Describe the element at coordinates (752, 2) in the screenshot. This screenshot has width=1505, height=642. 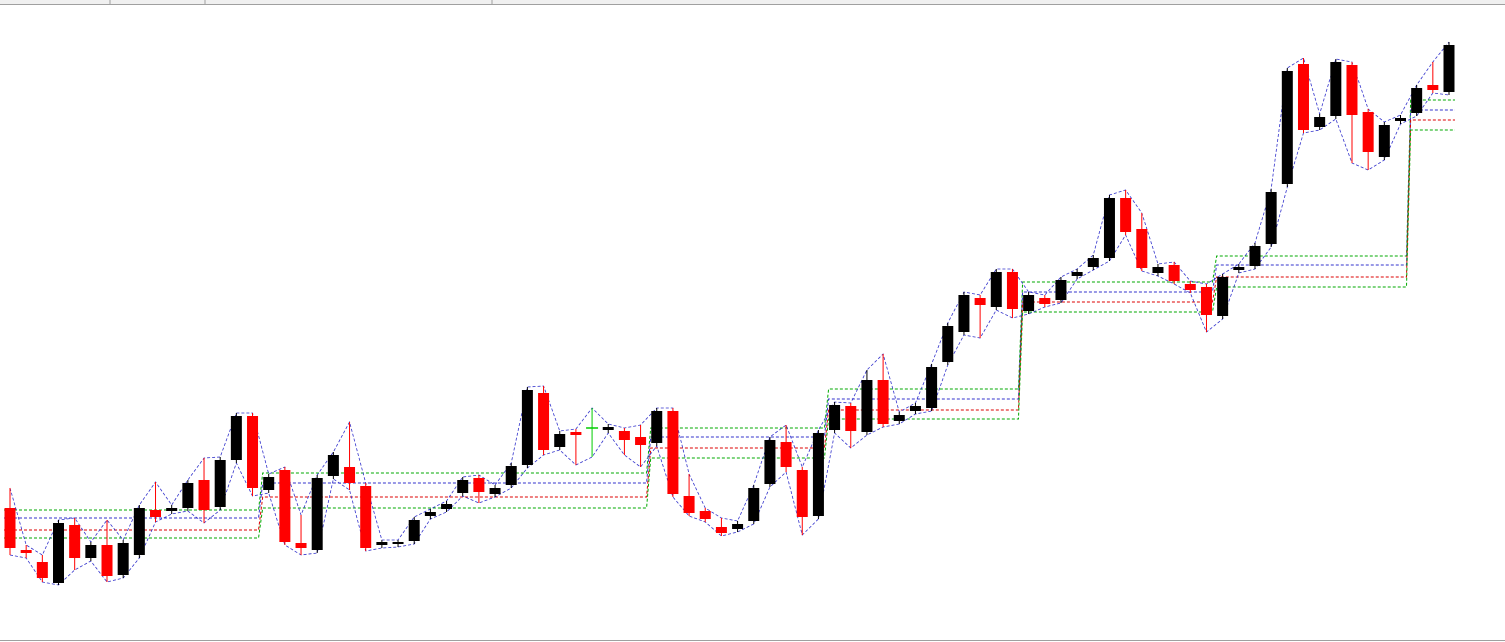
I see `top-bar` at that location.